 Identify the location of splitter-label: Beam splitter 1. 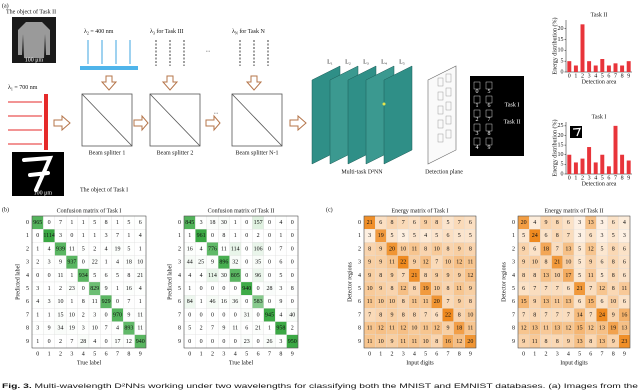
(107, 153).